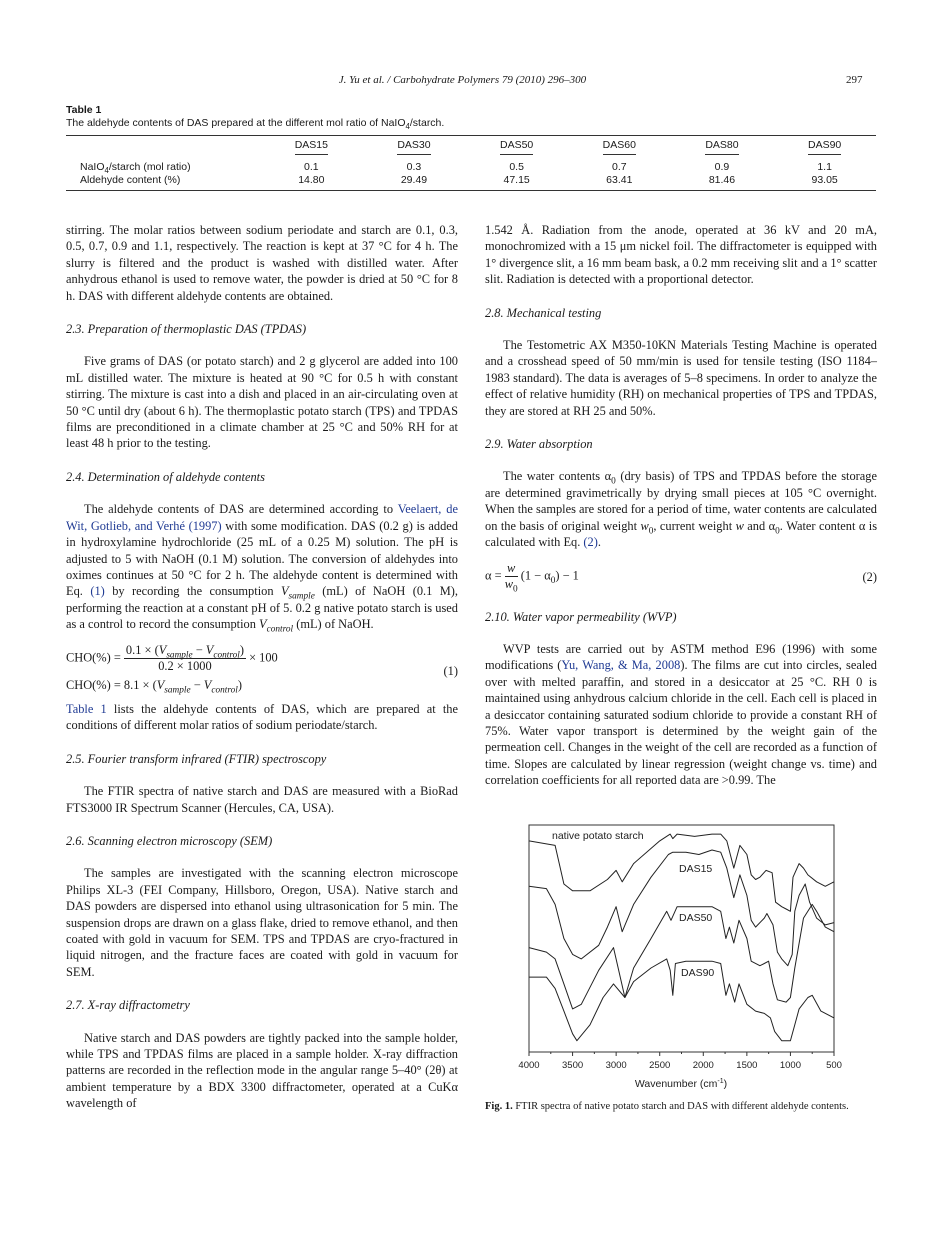  Describe the element at coordinates (824, 180) in the screenshot. I see `table-cell: 93.05` at that location.